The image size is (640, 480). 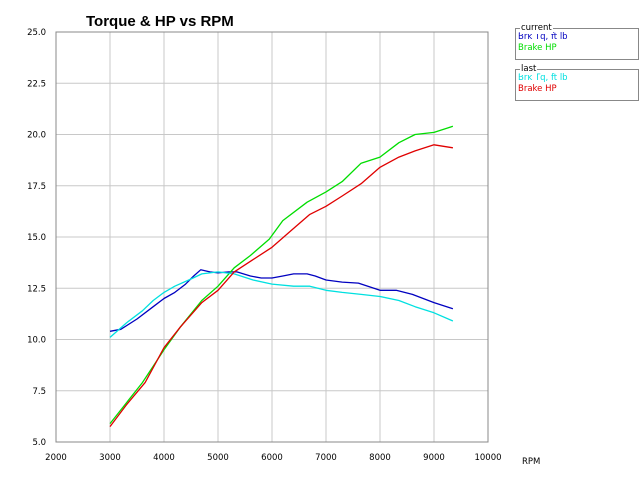 I want to click on series-line-last-brk-tq, so click(x=281, y=304).